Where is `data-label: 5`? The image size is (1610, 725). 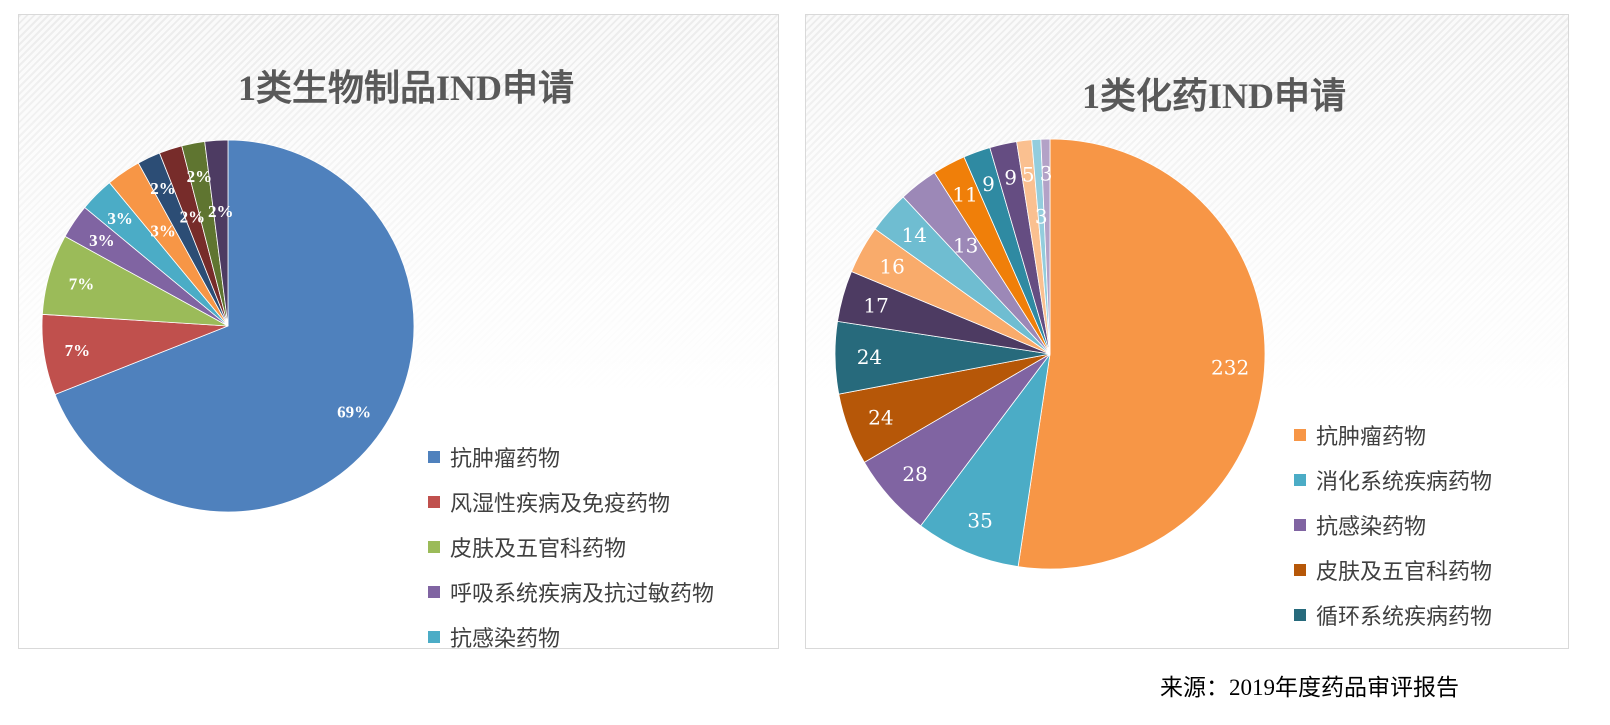 data-label: 5 is located at coordinates (1028, 175).